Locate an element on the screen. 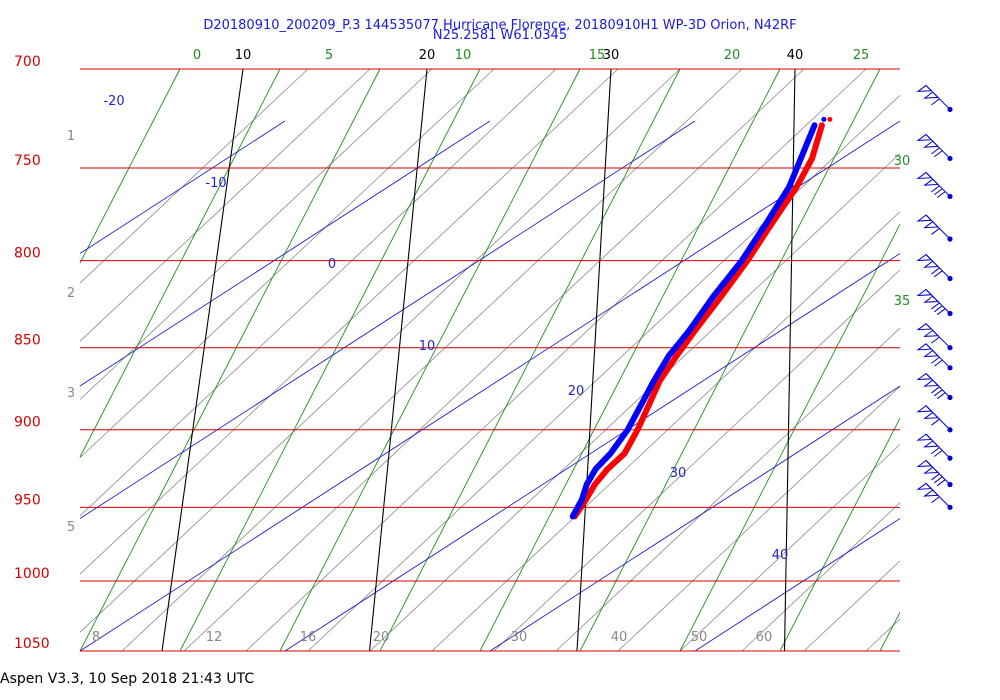 The width and height of the screenshot is (1000, 700). dry-adiabat-label: 30 is located at coordinates (678, 473).